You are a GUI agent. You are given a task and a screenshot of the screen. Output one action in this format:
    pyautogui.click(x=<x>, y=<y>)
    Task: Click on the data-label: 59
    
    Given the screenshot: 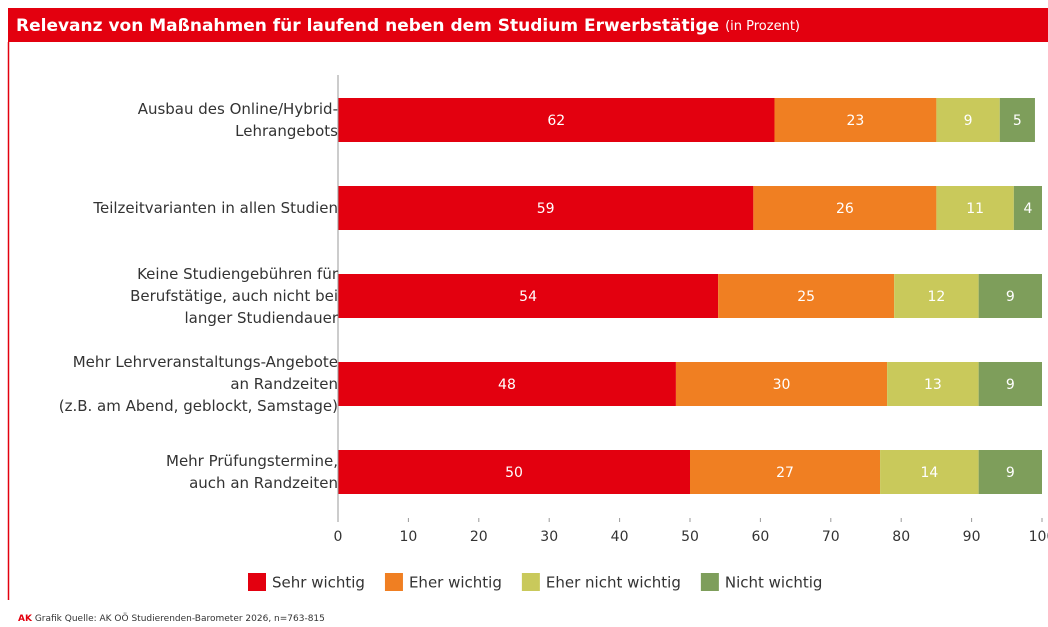 What is the action you would take?
    pyautogui.click(x=546, y=209)
    